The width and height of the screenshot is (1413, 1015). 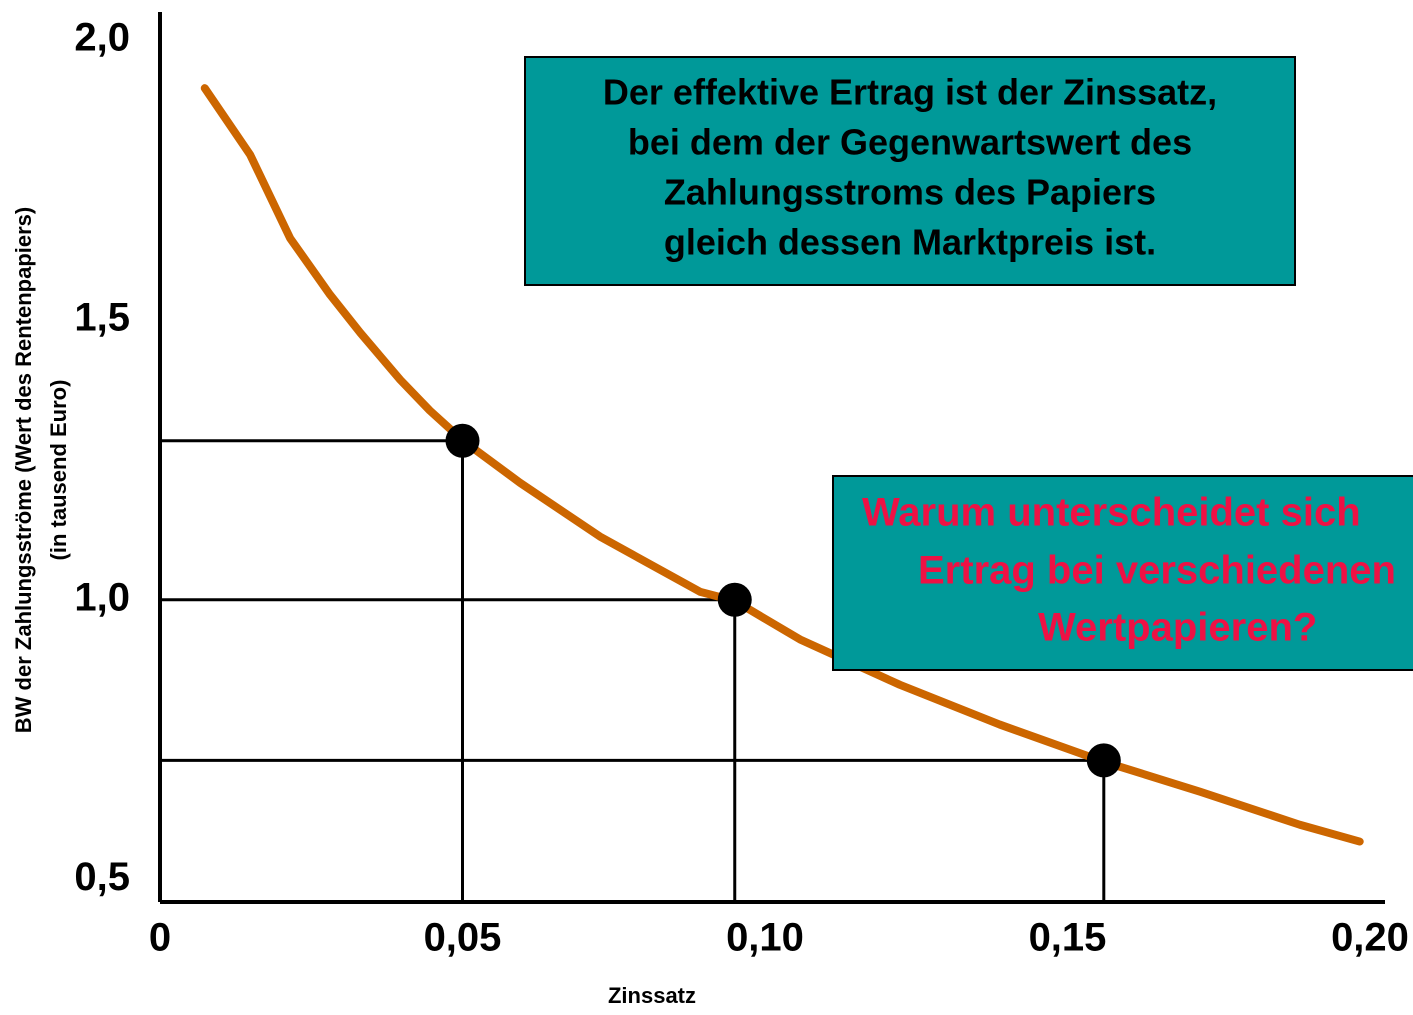 What do you see at coordinates (1068, 938) in the screenshot?
I see `x-tick-label: 0,15` at bounding box center [1068, 938].